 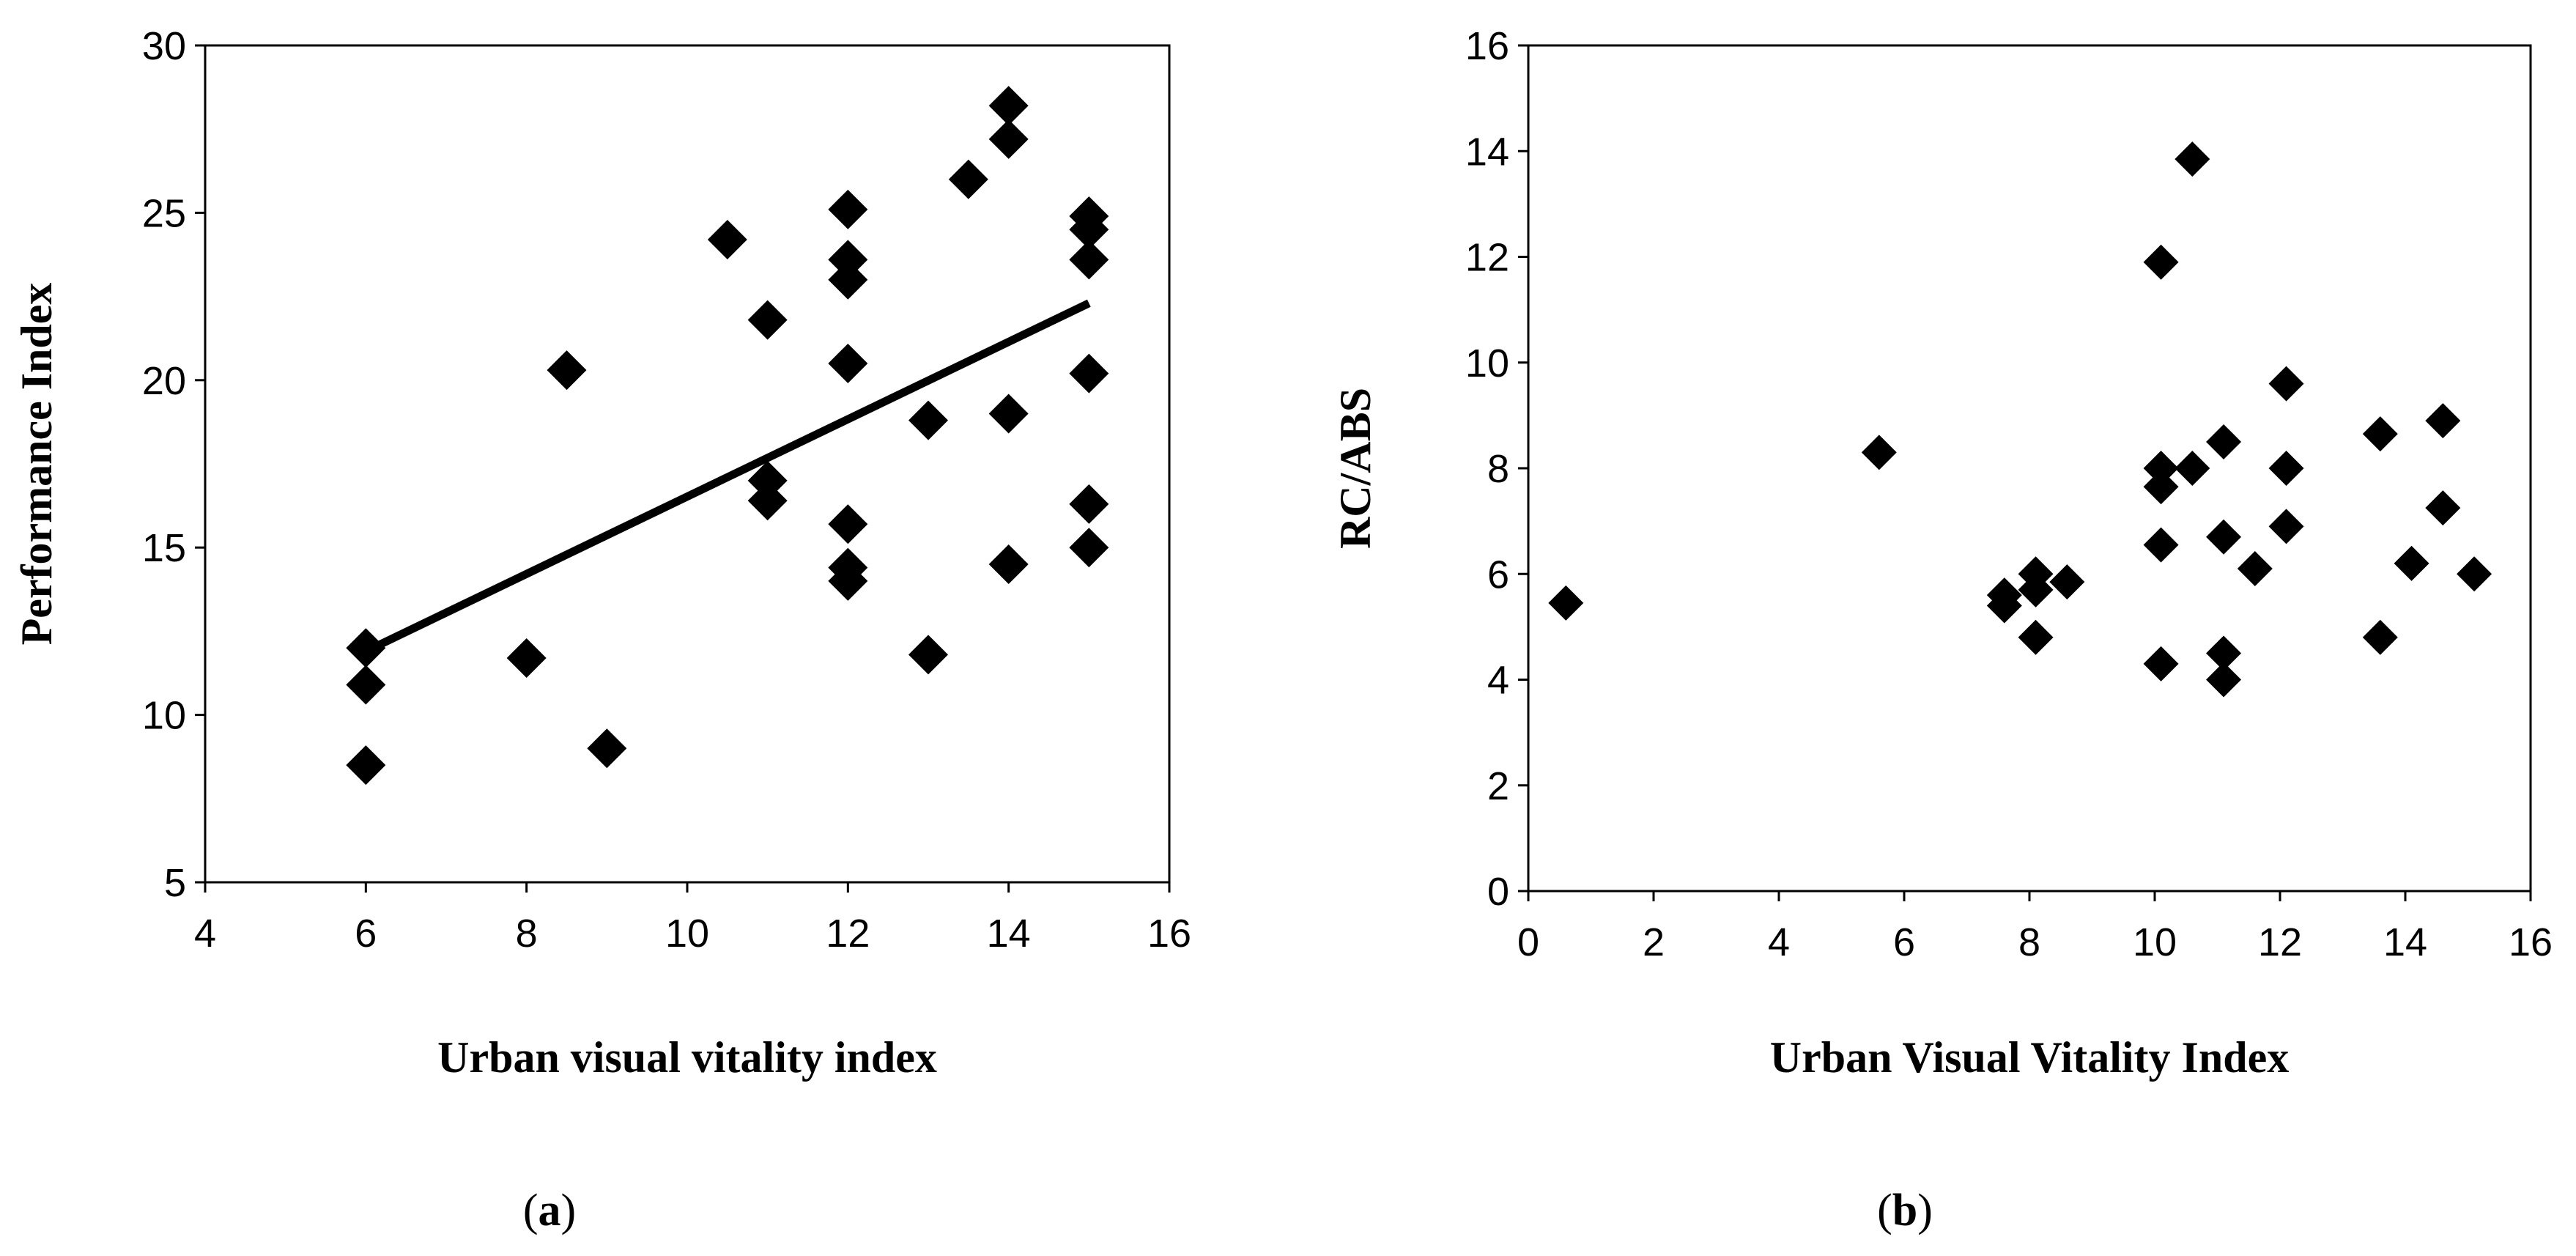 I want to click on x-tick-label: 10, so click(x=2155, y=942).